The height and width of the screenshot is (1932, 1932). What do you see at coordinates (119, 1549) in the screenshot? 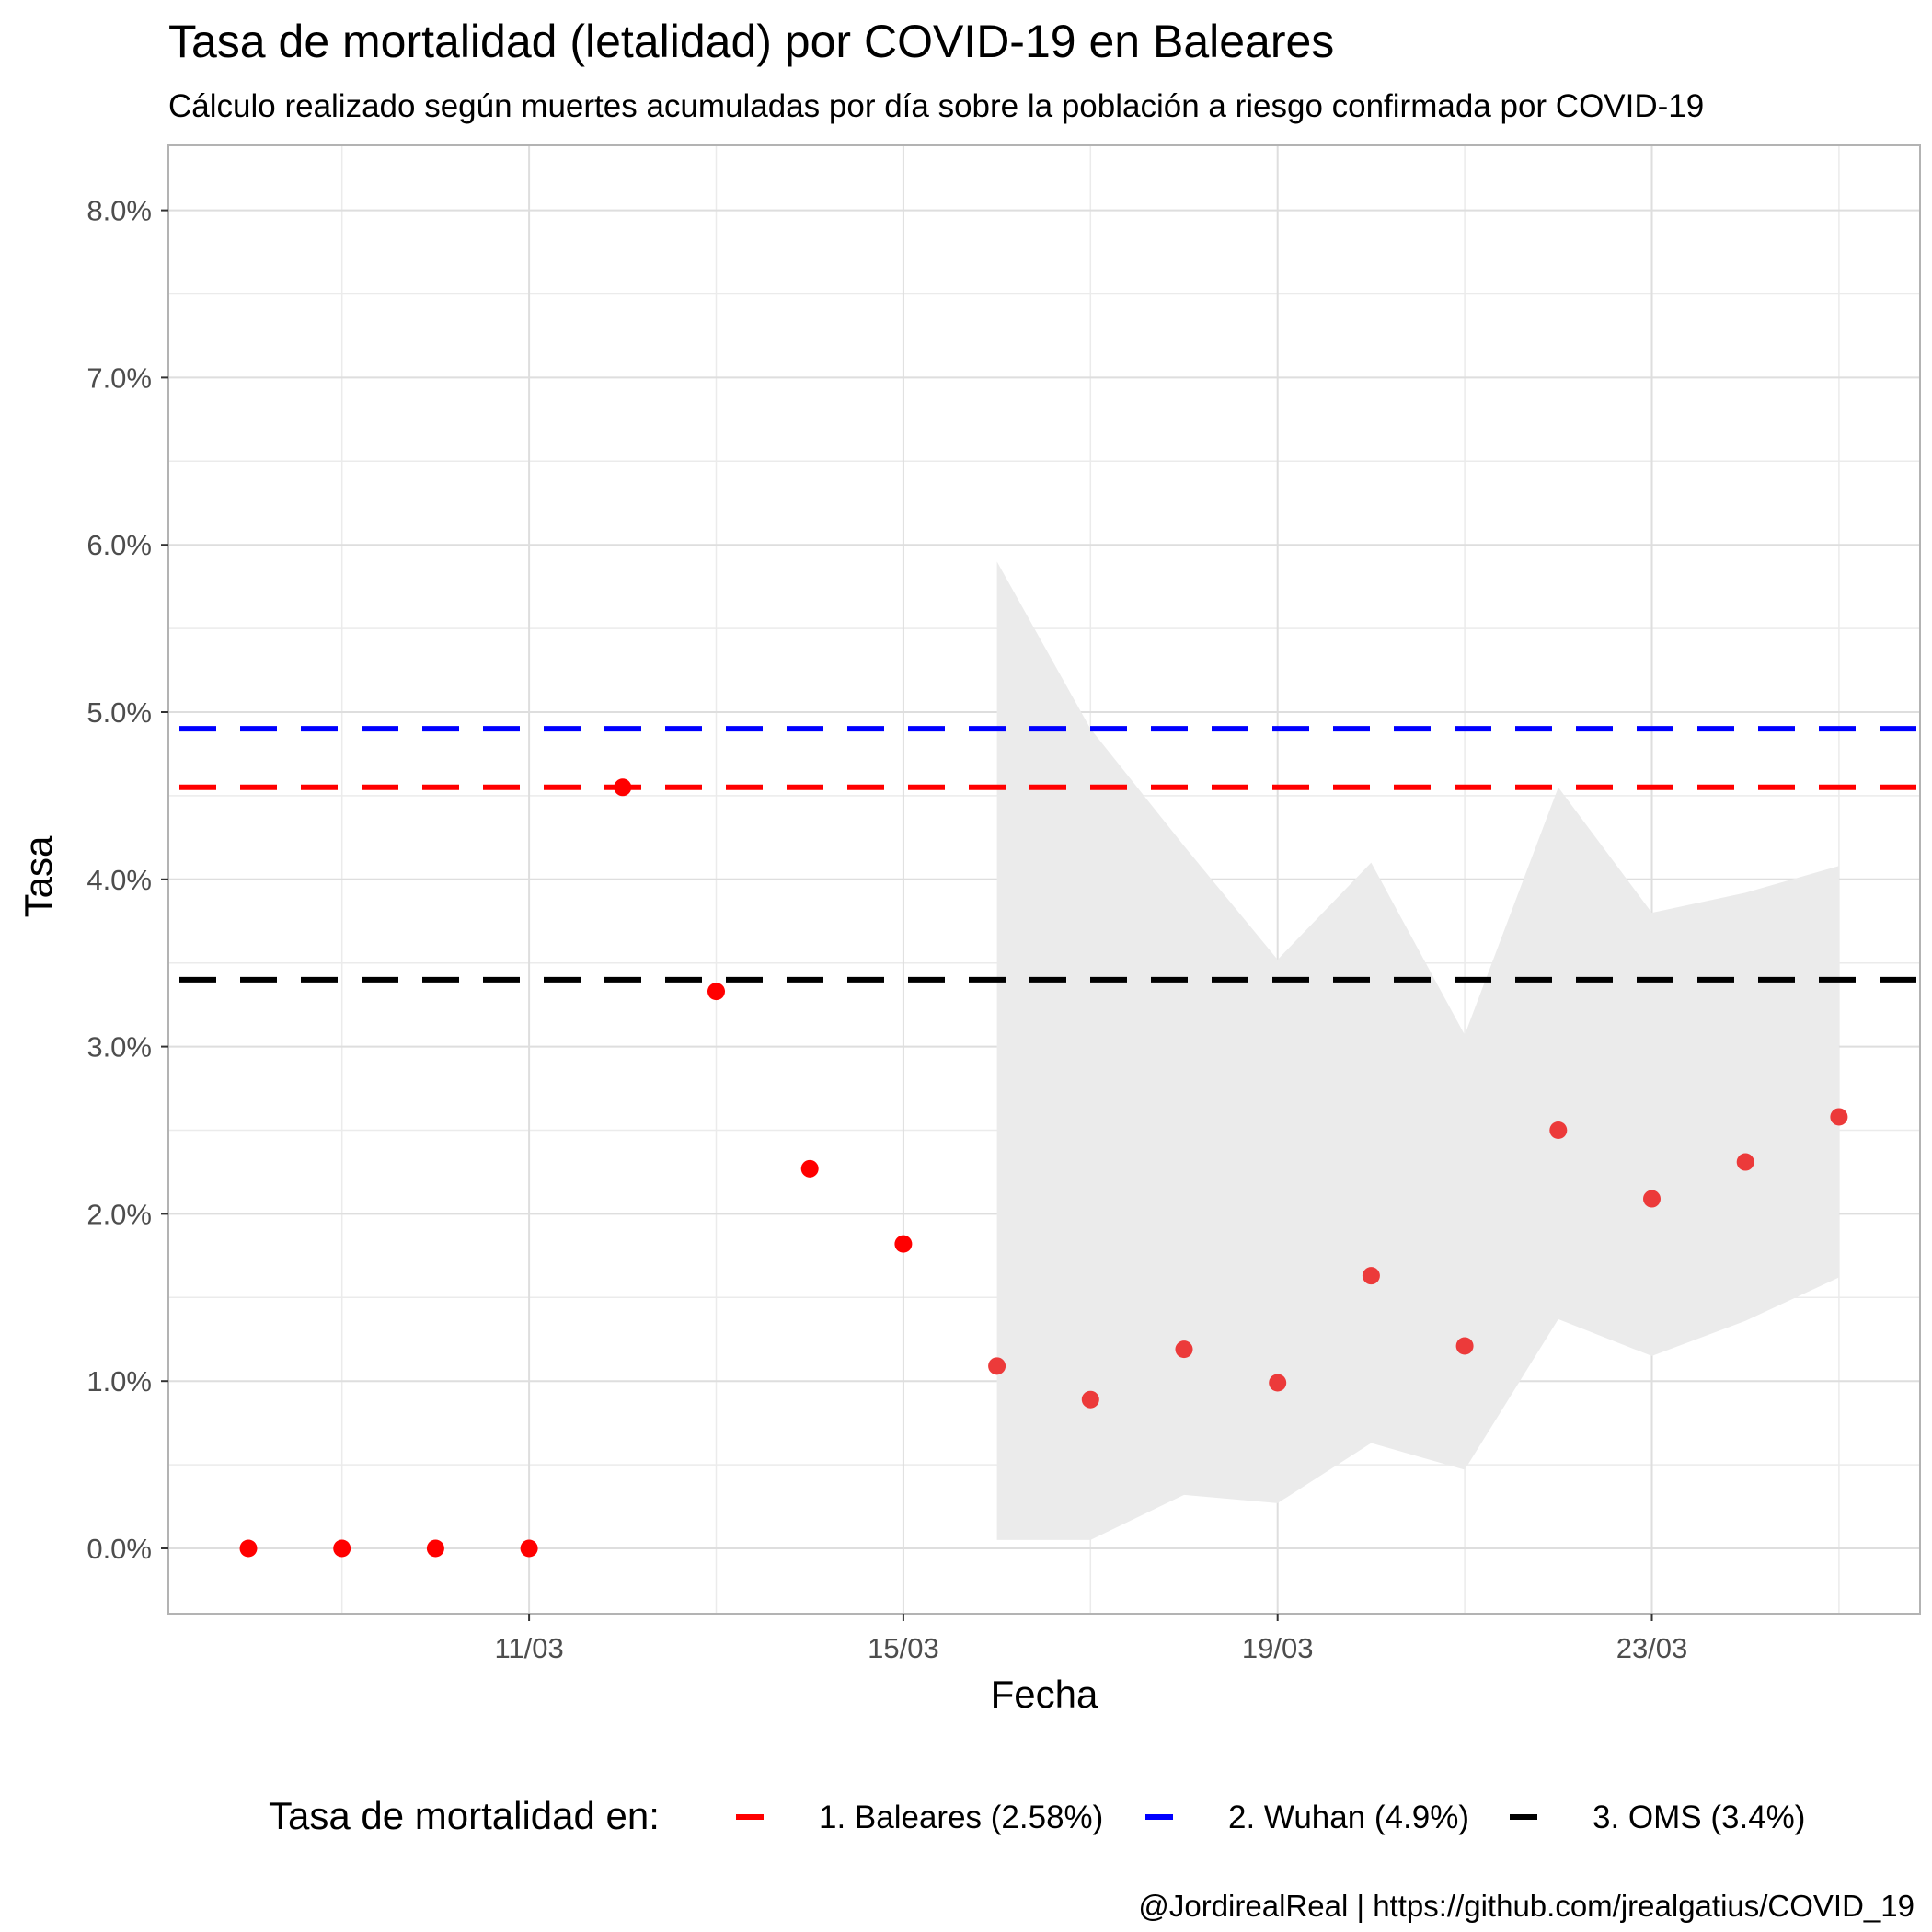
I see `y-tick-label: 0.0%` at bounding box center [119, 1549].